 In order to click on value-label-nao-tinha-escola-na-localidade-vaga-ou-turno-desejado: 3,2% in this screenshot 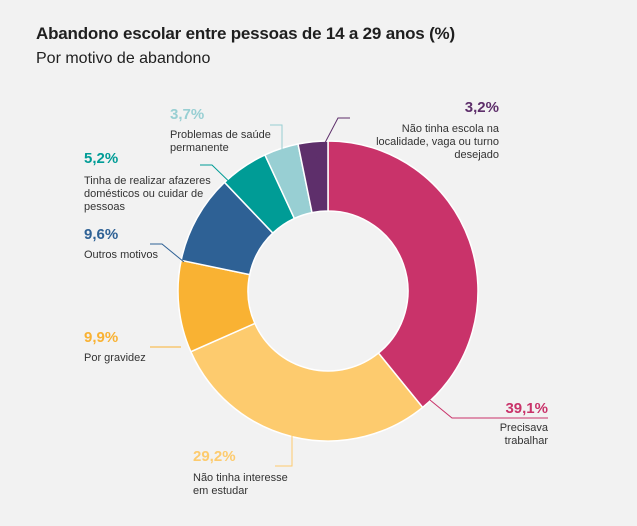, I will do `click(482, 107)`.